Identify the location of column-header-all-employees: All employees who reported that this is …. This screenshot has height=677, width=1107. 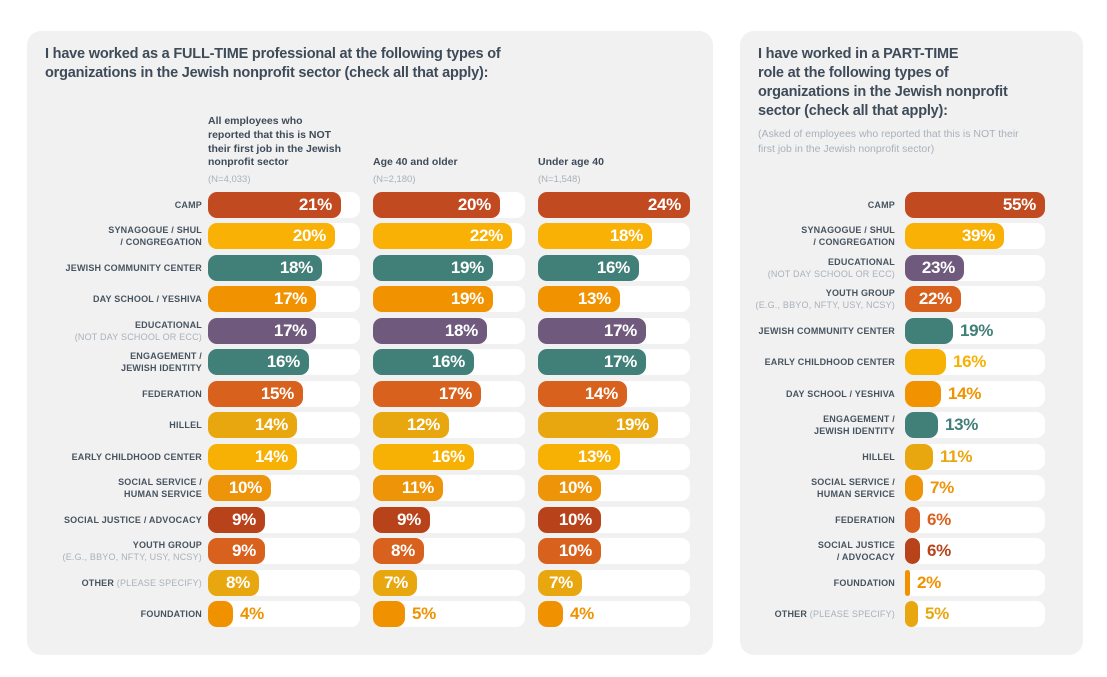
(286, 150).